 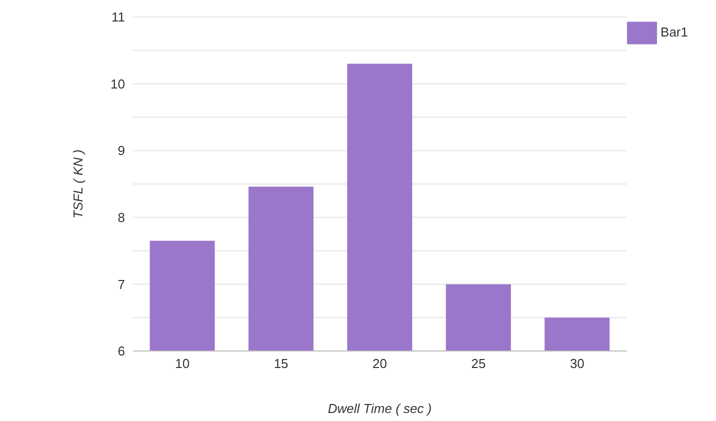 What do you see at coordinates (281, 364) in the screenshot?
I see `x-tick-label: 15` at bounding box center [281, 364].